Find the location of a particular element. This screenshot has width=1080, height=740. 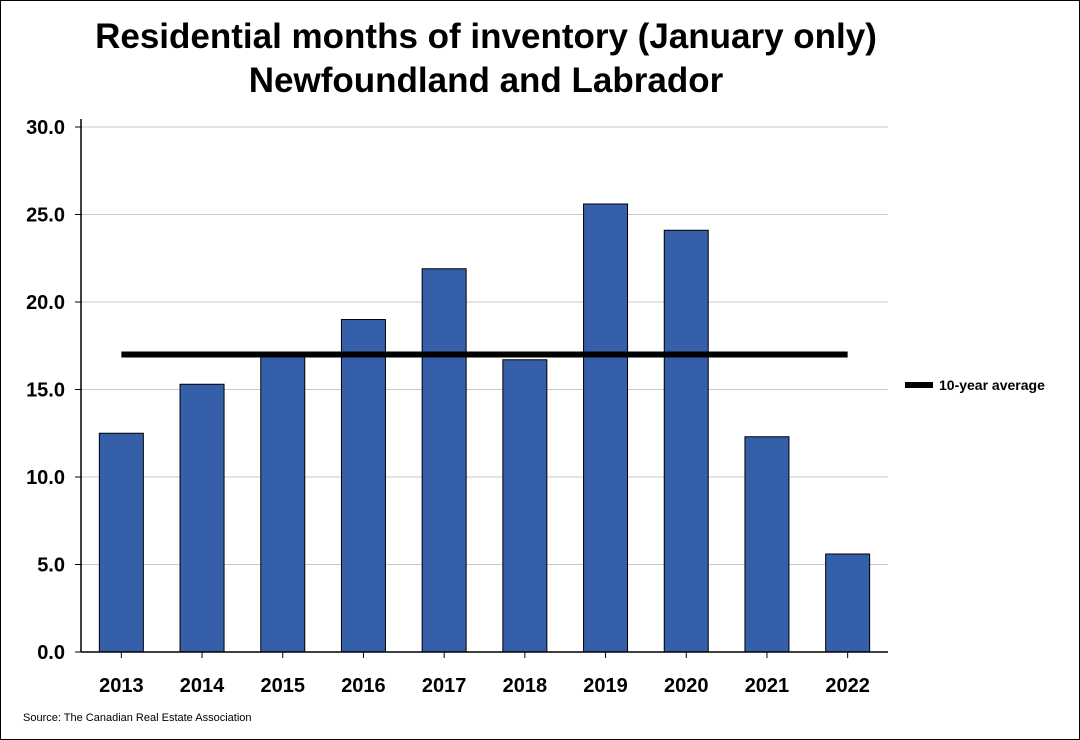

y-tick-label: 5.0 is located at coordinates (51, 566).